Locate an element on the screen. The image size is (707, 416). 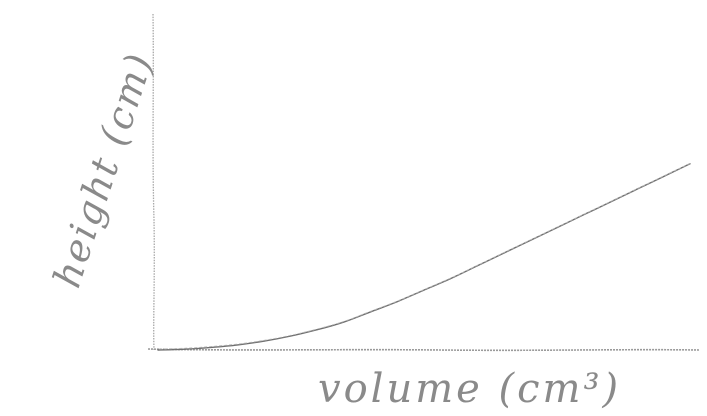
y-axis-label: height (cm) is located at coordinates (103, 170).